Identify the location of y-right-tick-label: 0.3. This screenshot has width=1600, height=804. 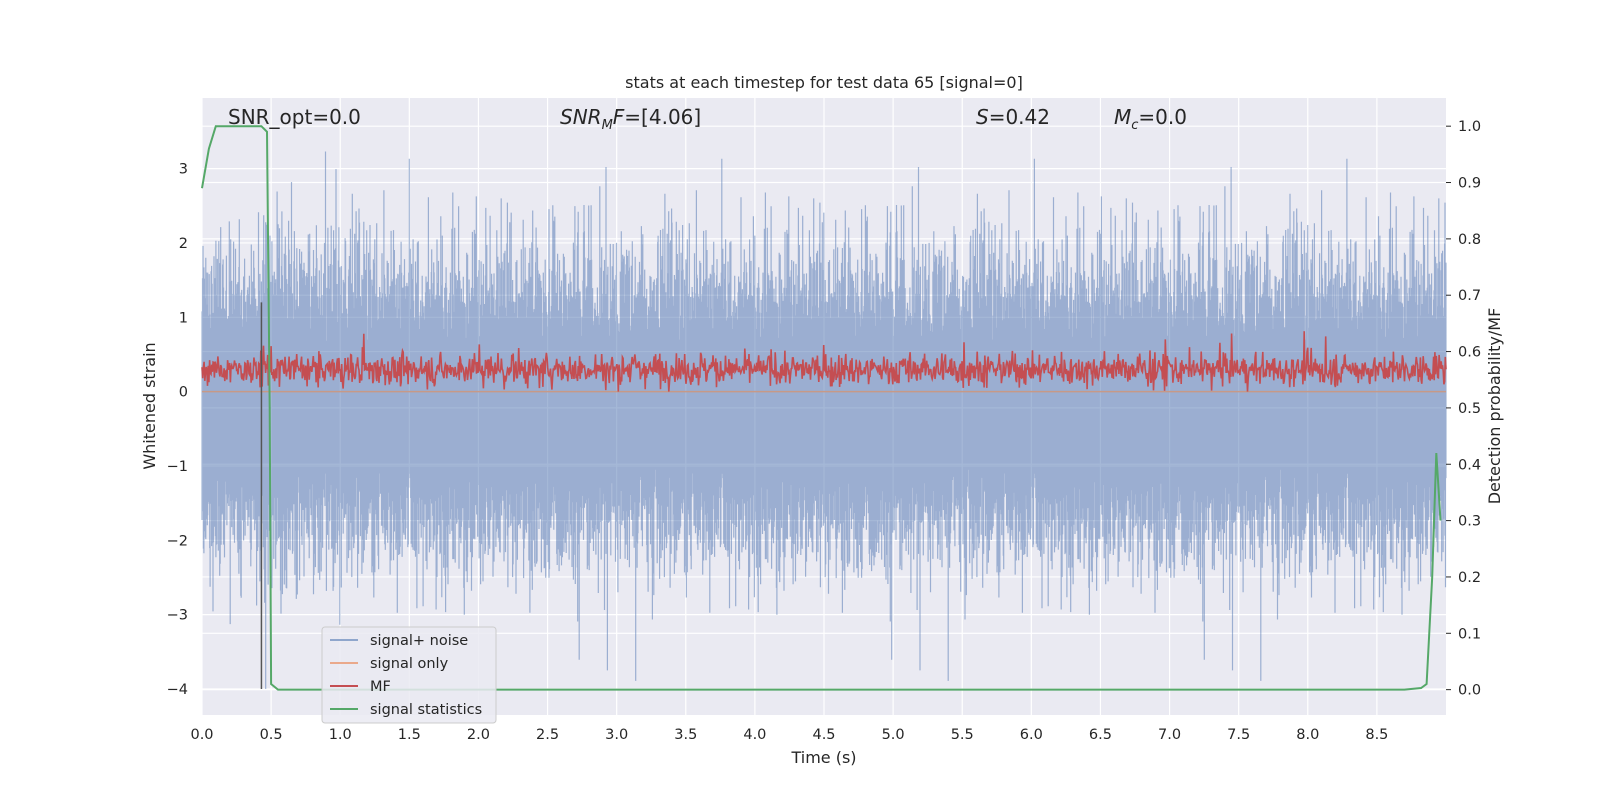
(1469, 522).